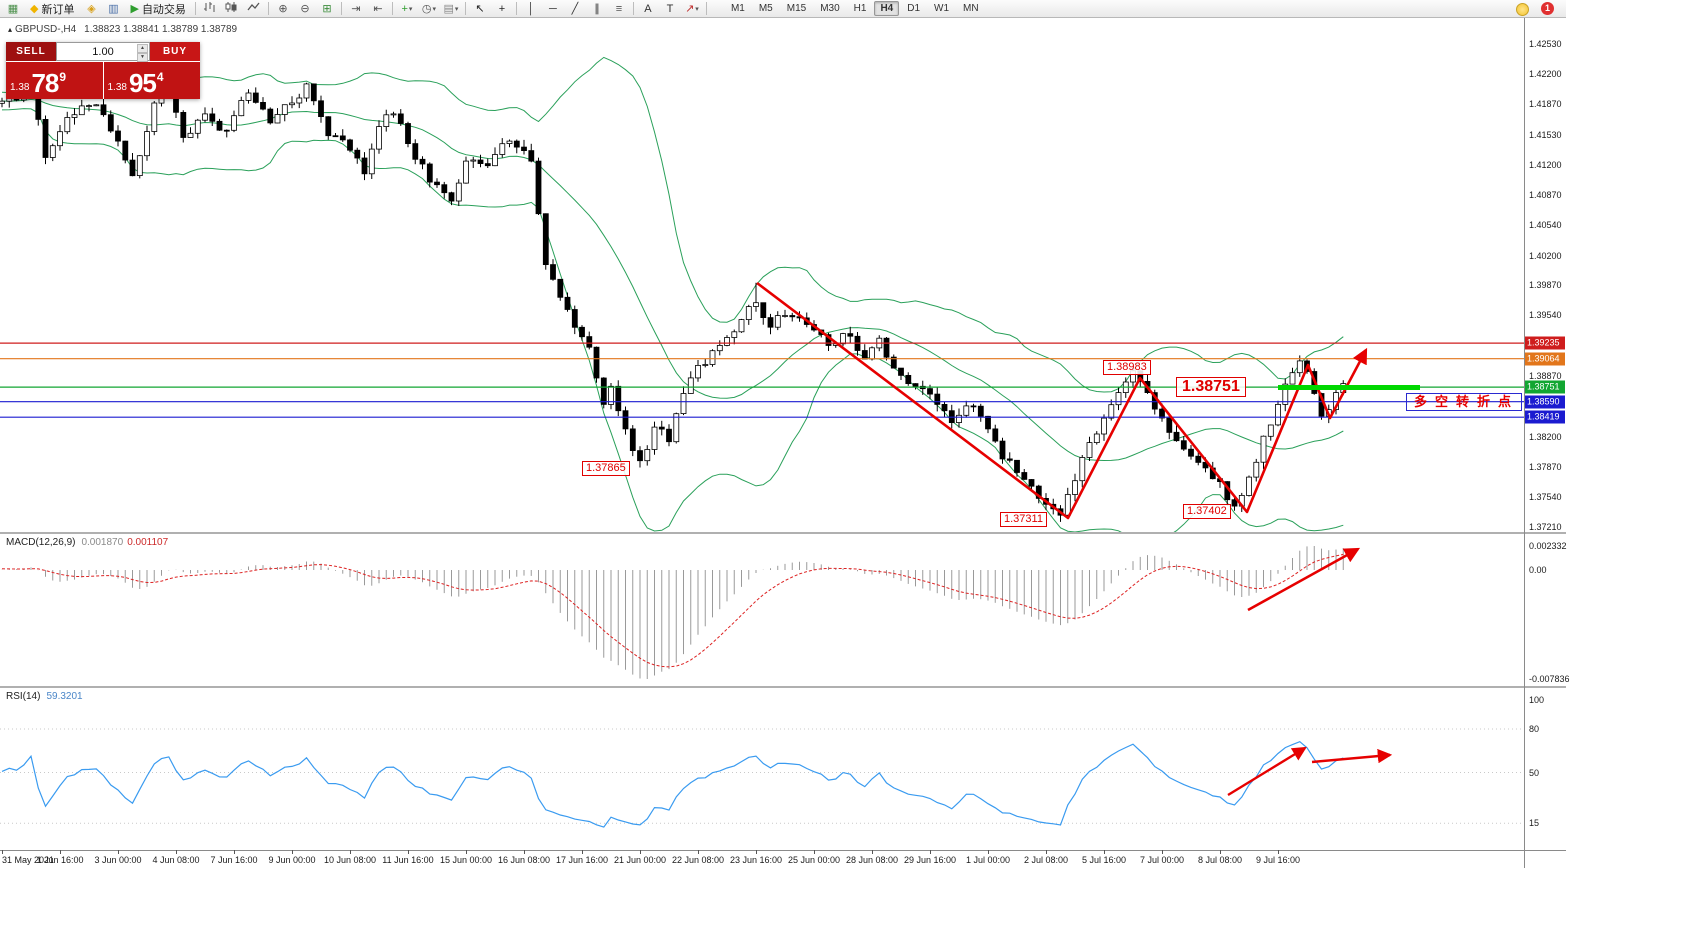  I want to click on timeframe-w1-button: W1, so click(942, 8).